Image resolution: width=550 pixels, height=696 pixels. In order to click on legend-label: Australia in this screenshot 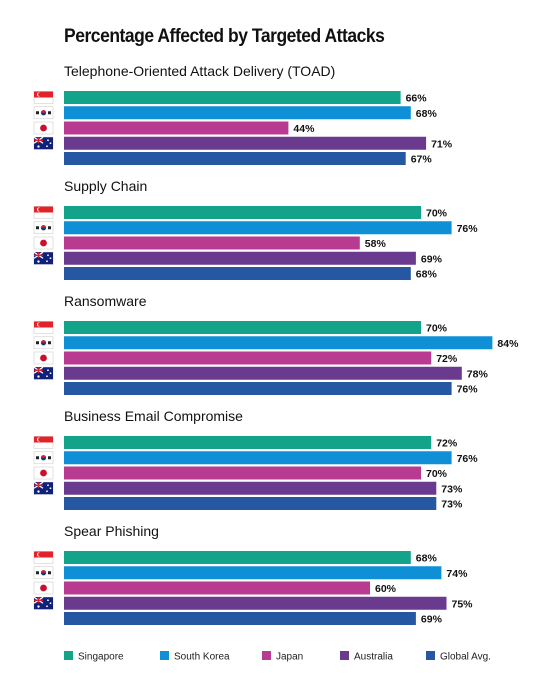, I will do `click(373, 657)`.